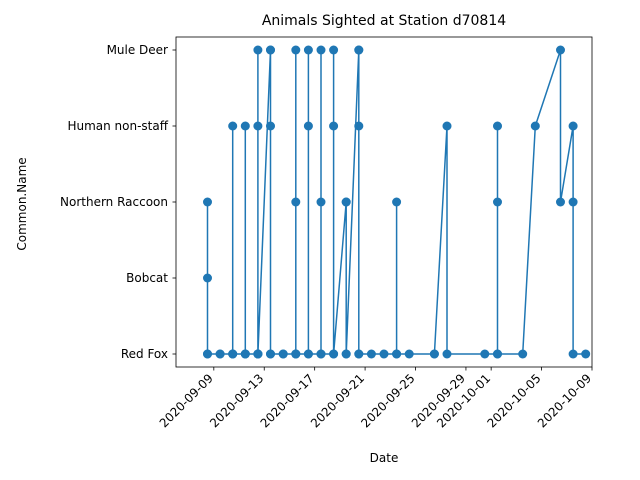  Describe the element at coordinates (22, 203) in the screenshot. I see `y-axis-label: Common.Name` at that location.